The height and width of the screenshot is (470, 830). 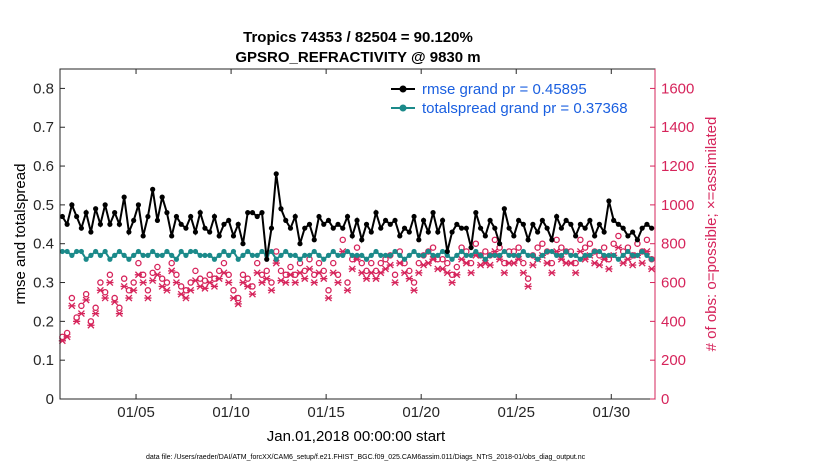 What do you see at coordinates (326, 412) in the screenshot?
I see `x-tick-label: 01/15` at bounding box center [326, 412].